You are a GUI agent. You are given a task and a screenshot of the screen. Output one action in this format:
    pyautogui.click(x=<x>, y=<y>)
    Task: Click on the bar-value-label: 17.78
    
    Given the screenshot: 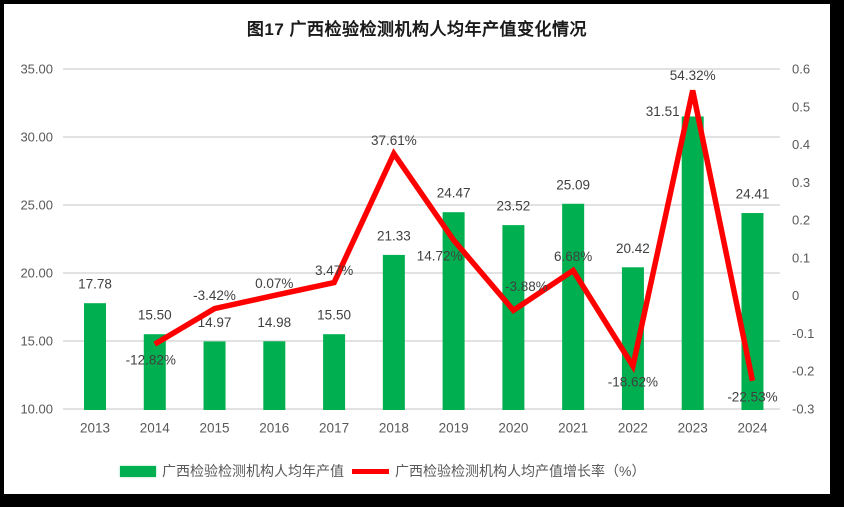 What is the action you would take?
    pyautogui.click(x=95, y=284)
    